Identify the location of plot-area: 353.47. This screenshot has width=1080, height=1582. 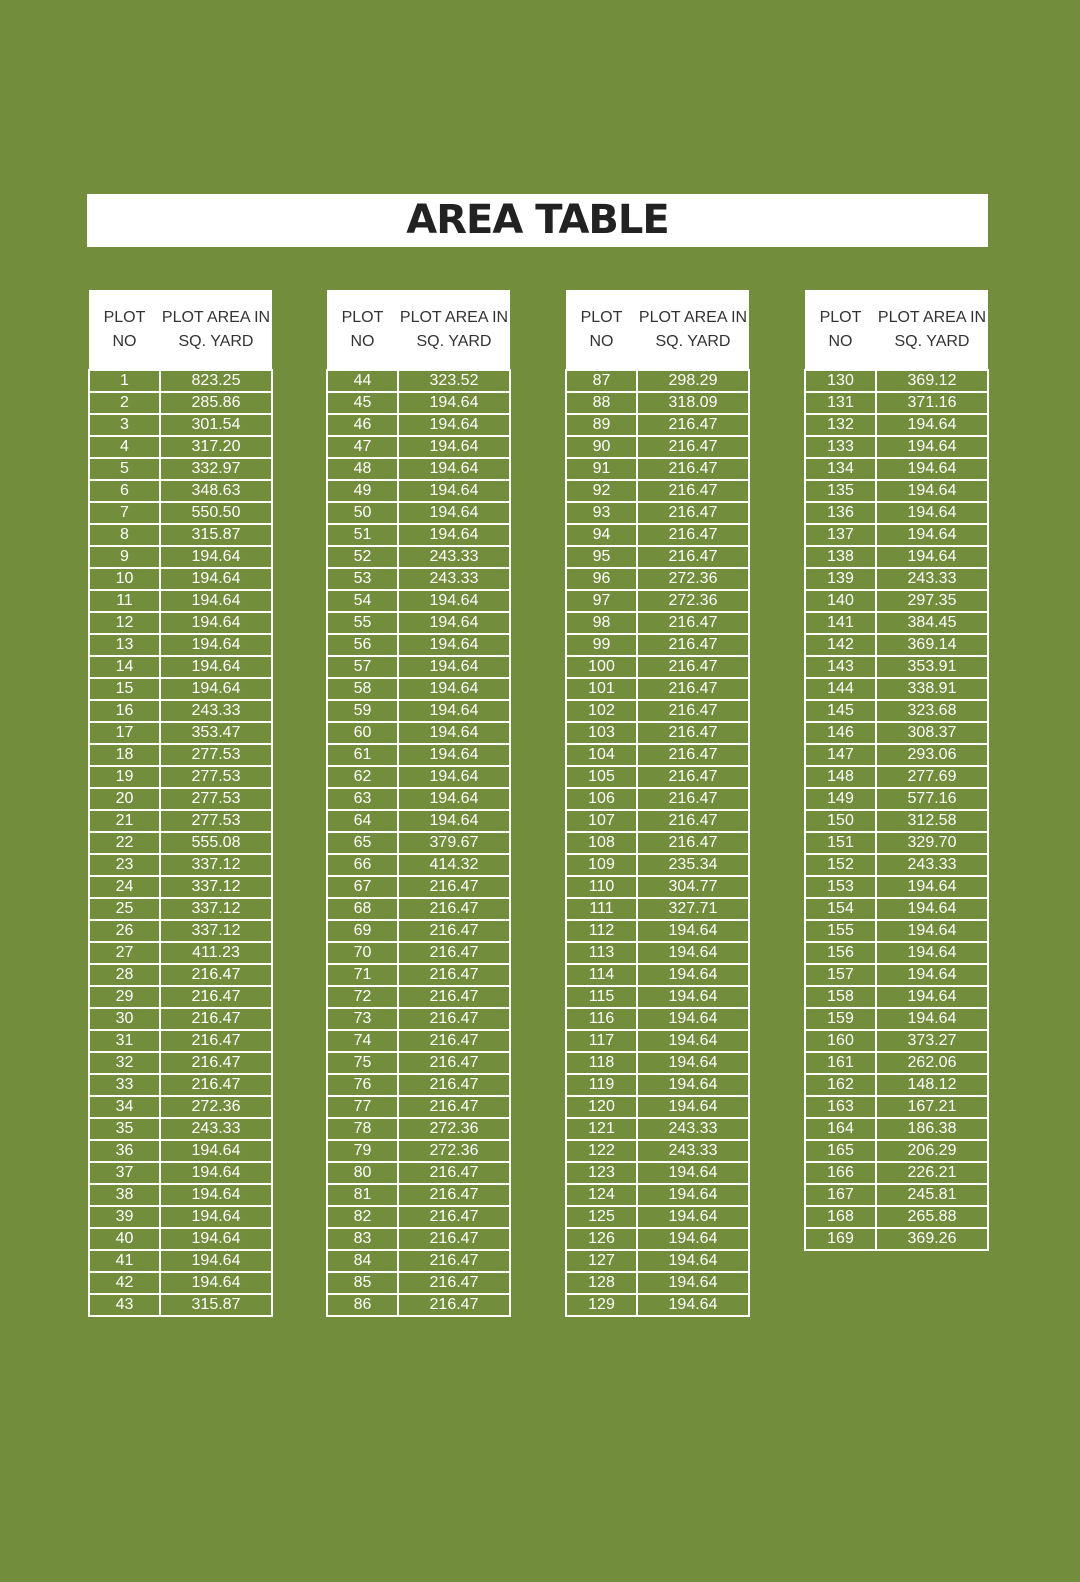
(216, 733).